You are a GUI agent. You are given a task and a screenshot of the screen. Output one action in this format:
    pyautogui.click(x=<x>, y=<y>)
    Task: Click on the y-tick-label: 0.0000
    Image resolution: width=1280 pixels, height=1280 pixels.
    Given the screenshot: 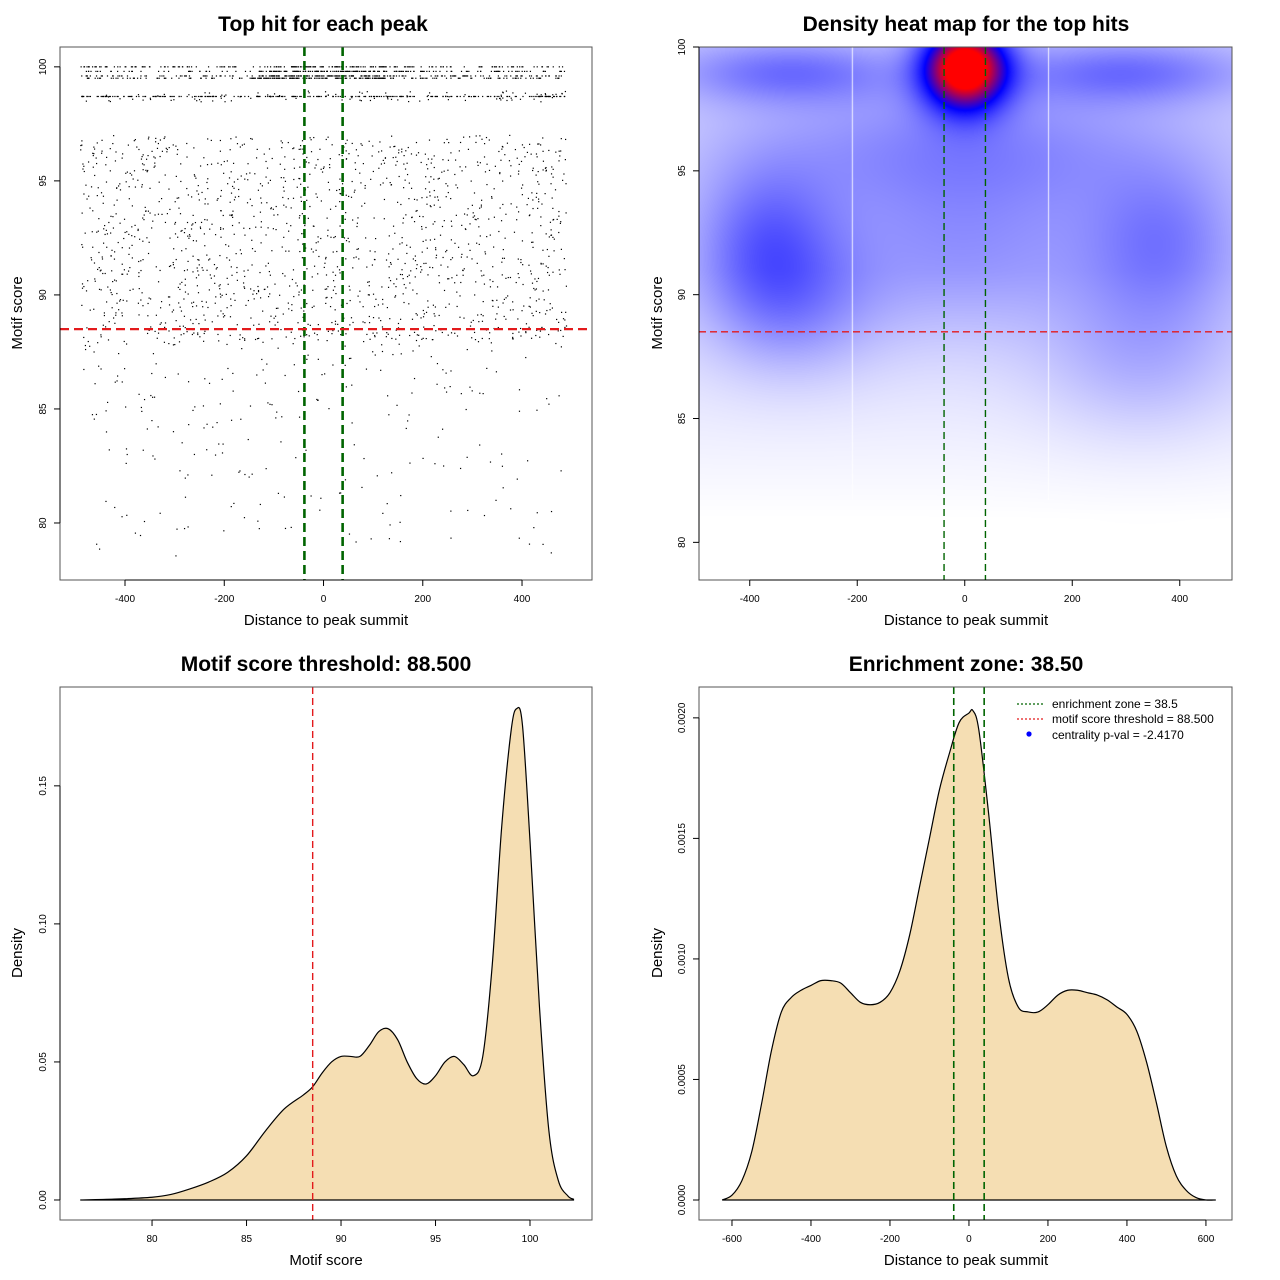 What is the action you would take?
    pyautogui.click(x=682, y=1199)
    